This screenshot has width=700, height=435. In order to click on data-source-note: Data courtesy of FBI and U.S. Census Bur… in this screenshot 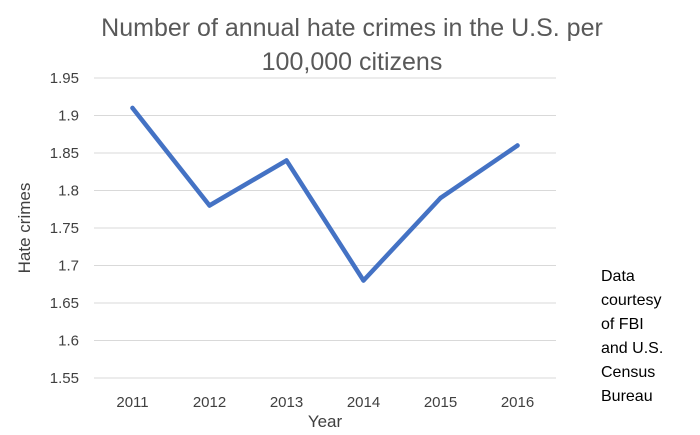, I will do `click(632, 336)`.